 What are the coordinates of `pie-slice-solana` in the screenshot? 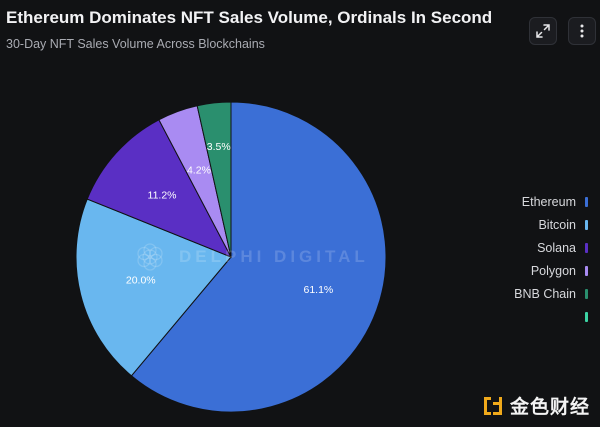 It's located at (159, 188).